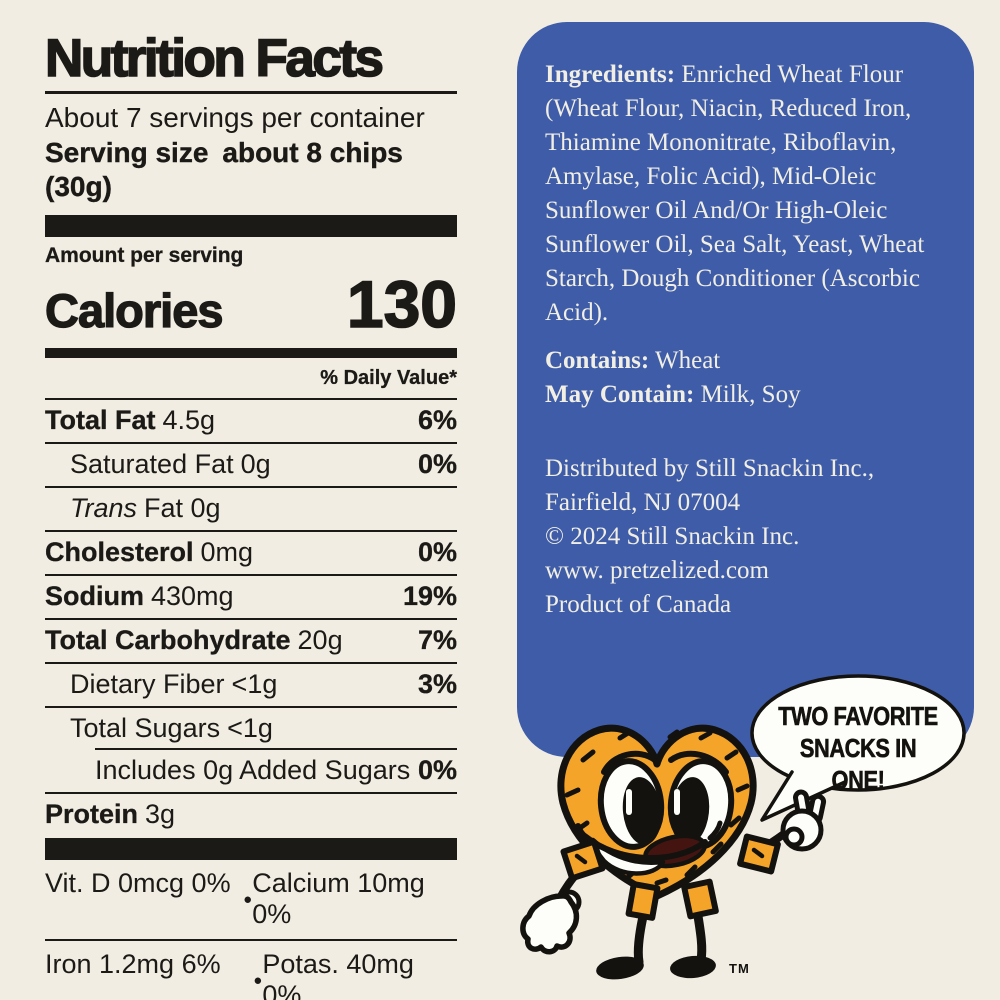 The height and width of the screenshot is (1000, 1000). Describe the element at coordinates (251, 304) in the screenshot. I see `calories-row: Calories 130` at that location.